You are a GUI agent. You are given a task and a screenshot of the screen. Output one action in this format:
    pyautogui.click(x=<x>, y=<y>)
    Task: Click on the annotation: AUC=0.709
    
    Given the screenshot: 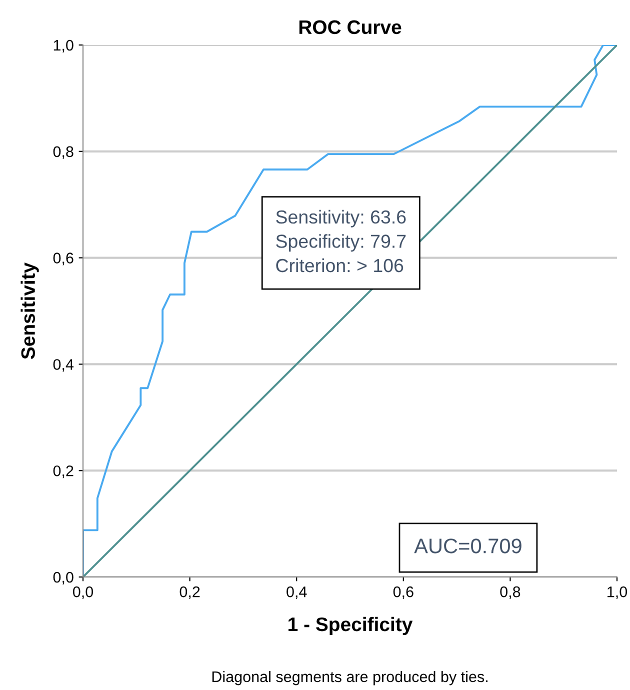 What is the action you would take?
    pyautogui.click(x=468, y=546)
    